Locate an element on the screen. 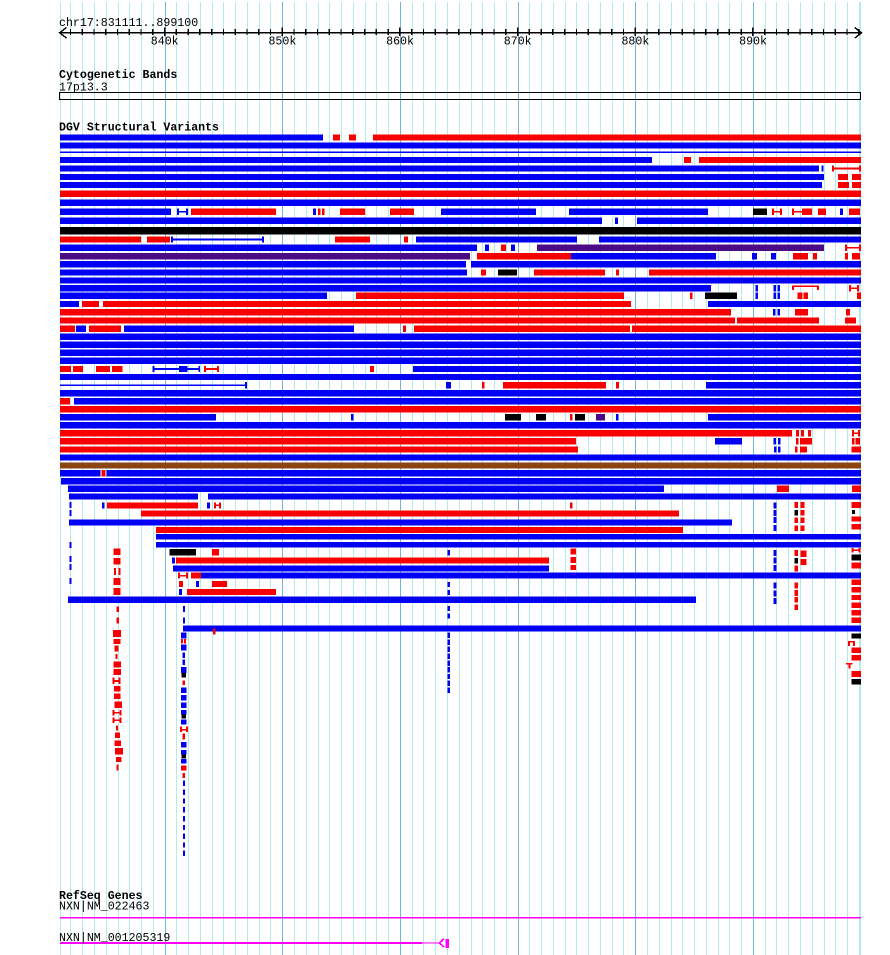  svg-text: 880k is located at coordinates (635, 42).